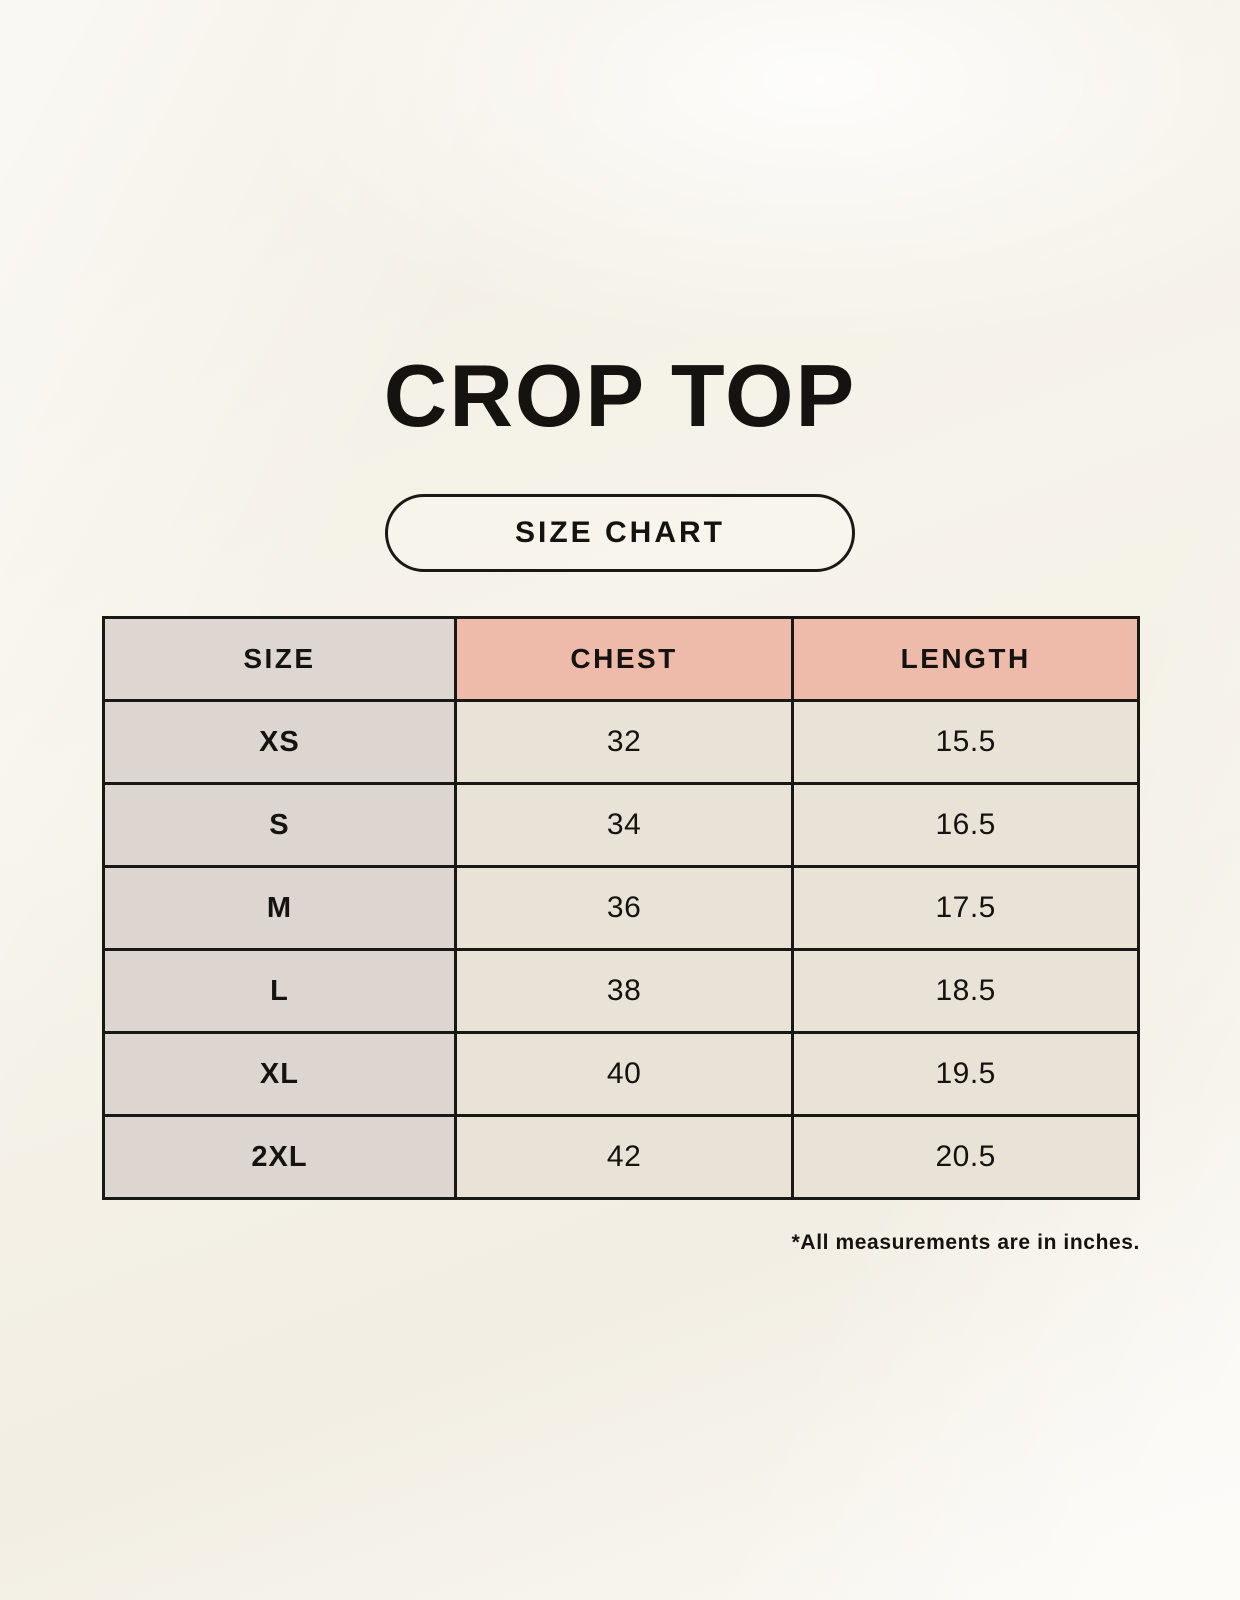 The height and width of the screenshot is (1600, 1240). What do you see at coordinates (624, 659) in the screenshot?
I see `column-header-chest: CHEST` at bounding box center [624, 659].